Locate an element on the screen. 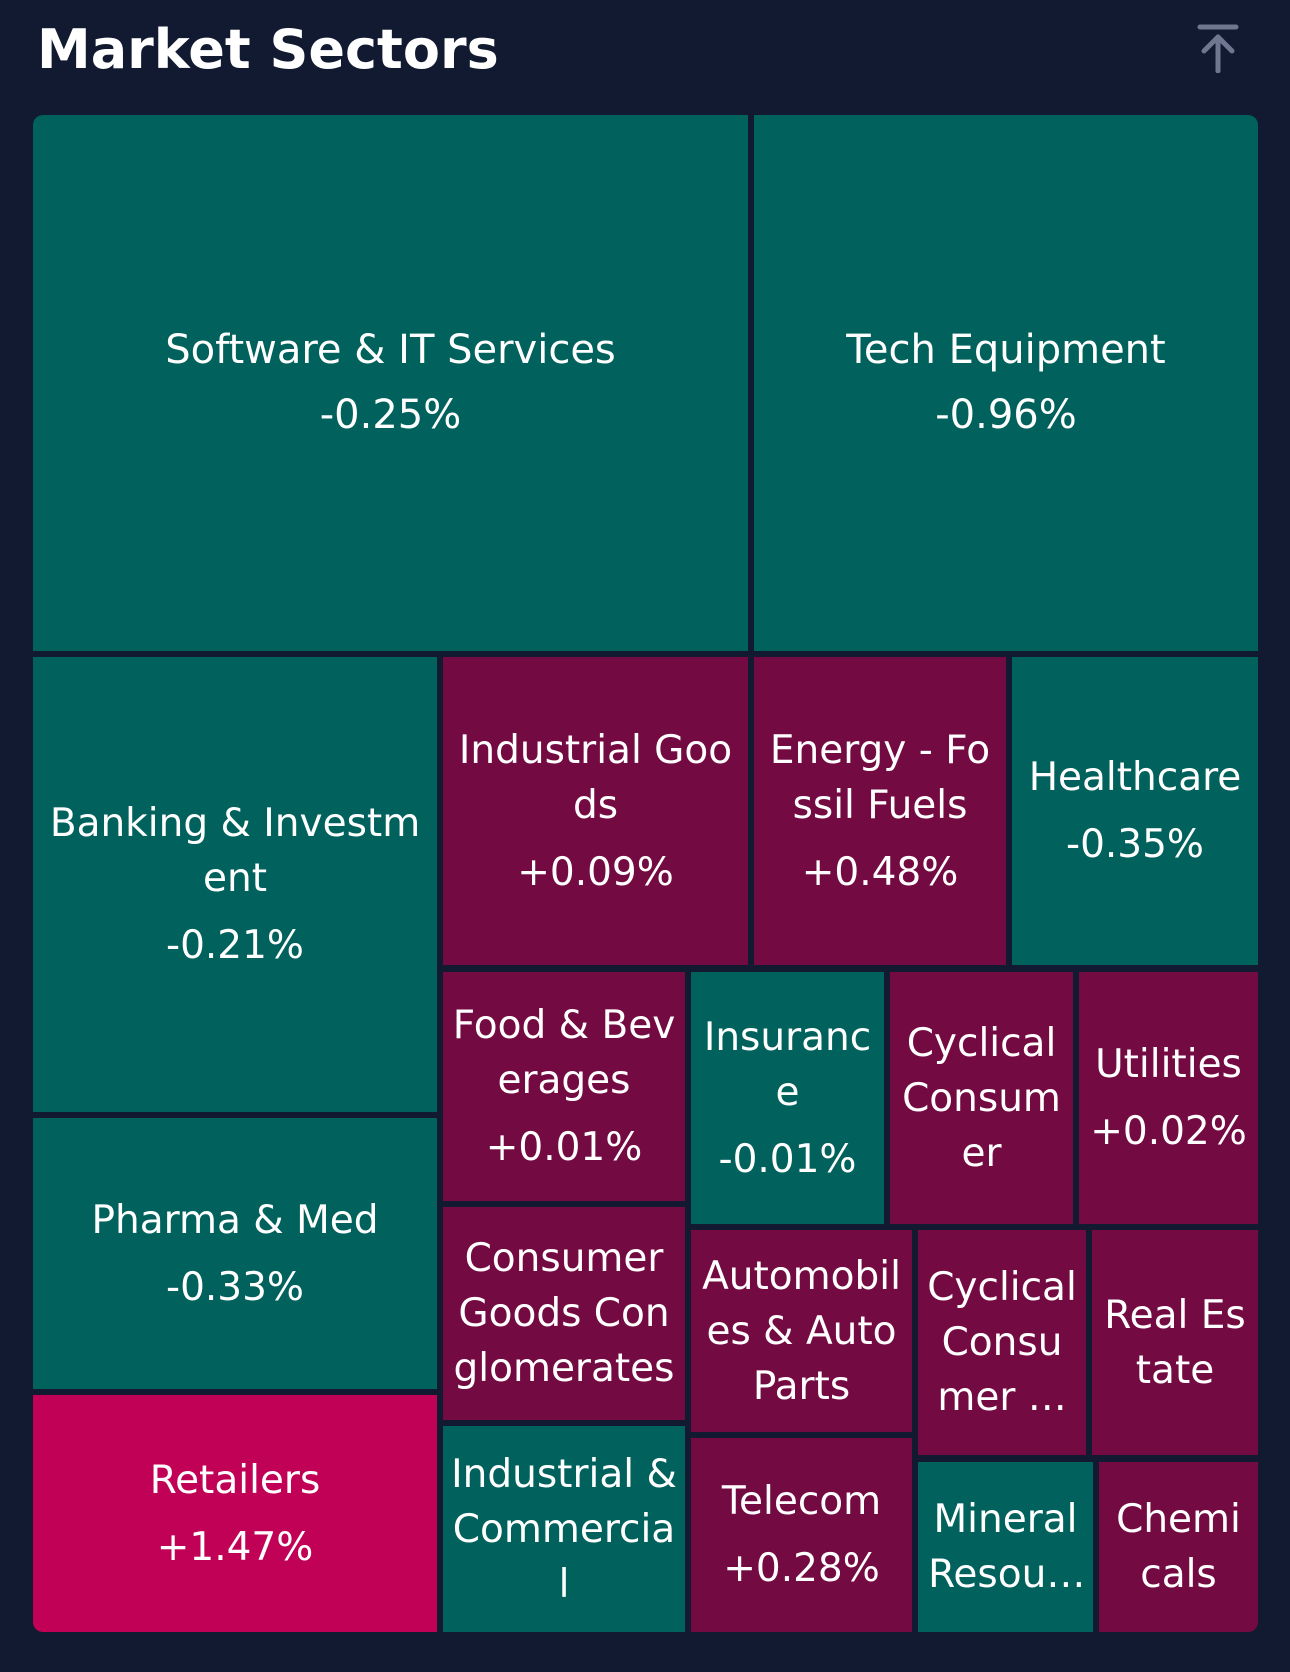 This screenshot has width=1290, height=1672. sector-change: -0.25% is located at coordinates (390, 415).